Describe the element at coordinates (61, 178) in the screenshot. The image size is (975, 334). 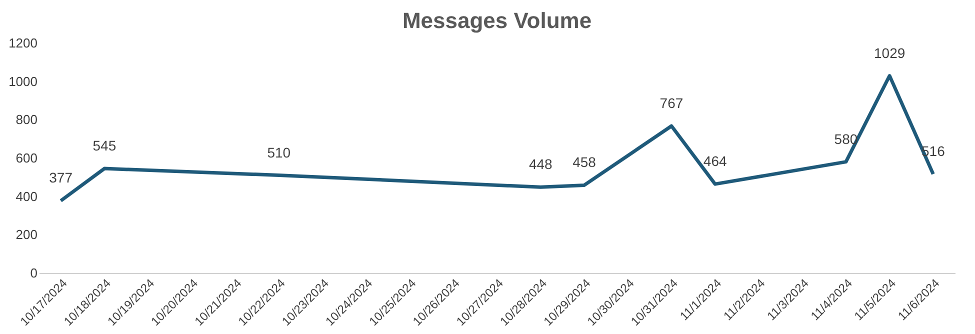
I see `data-label: 377` at that location.